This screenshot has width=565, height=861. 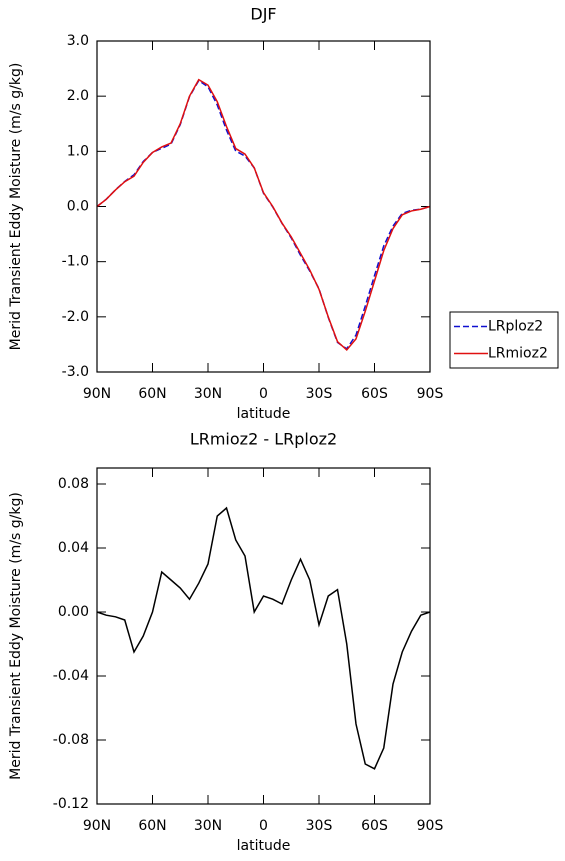 What do you see at coordinates (78, 151) in the screenshot?
I see `y-tick-label: 1.0` at bounding box center [78, 151].